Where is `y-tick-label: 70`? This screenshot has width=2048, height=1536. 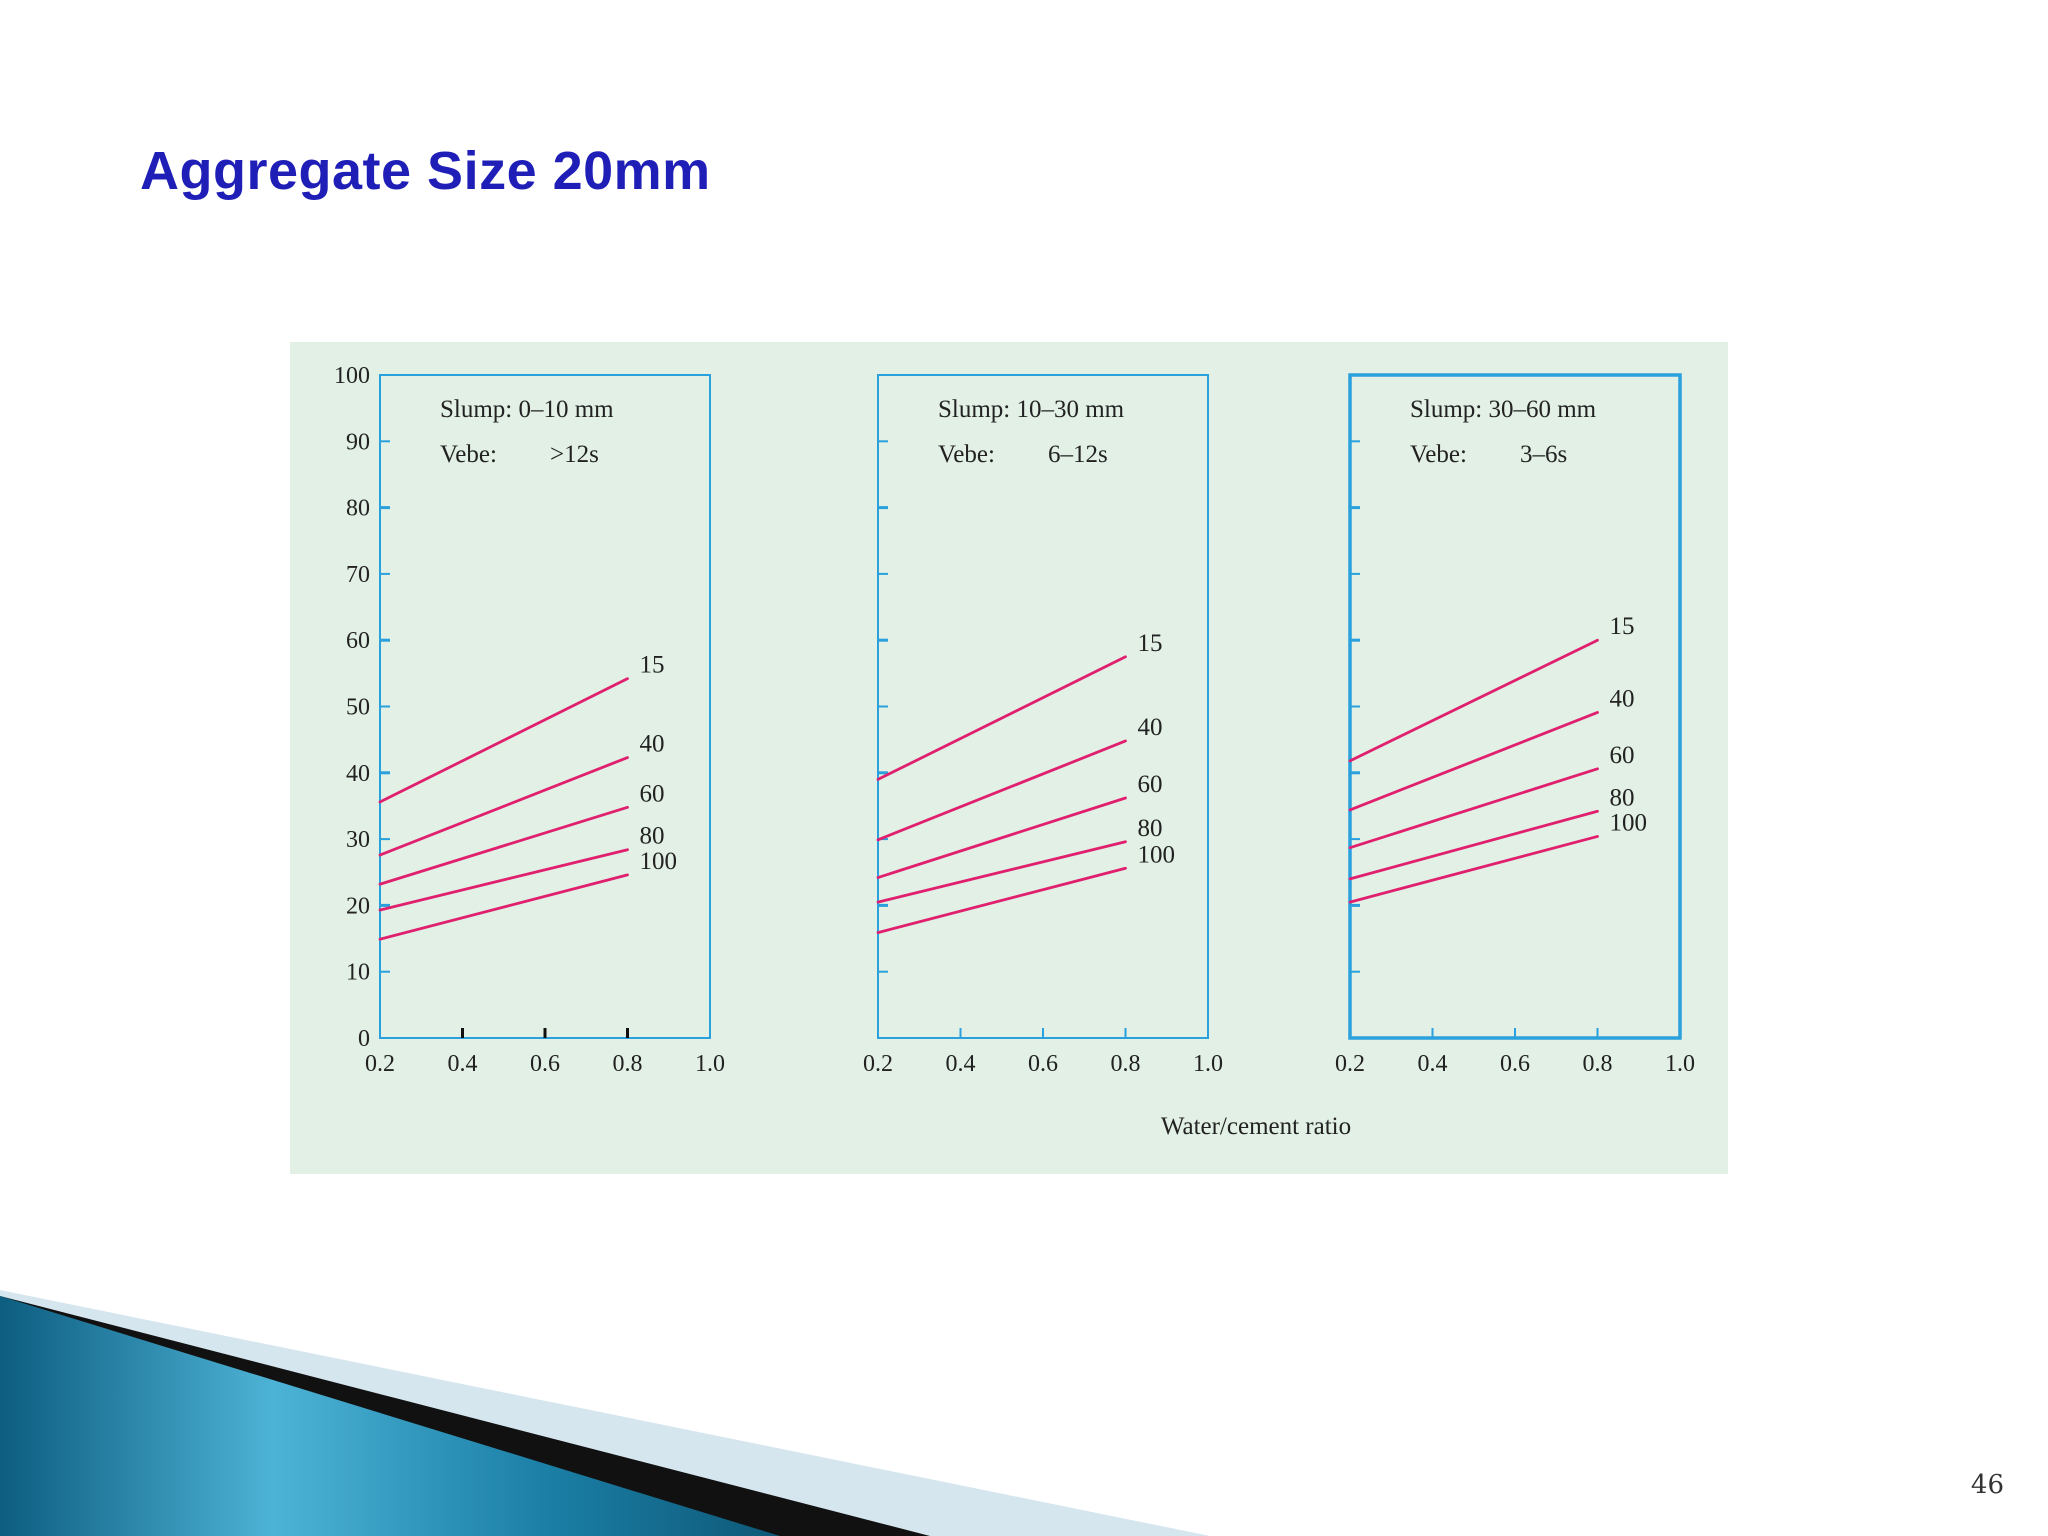 y-tick-label: 70 is located at coordinates (358, 575).